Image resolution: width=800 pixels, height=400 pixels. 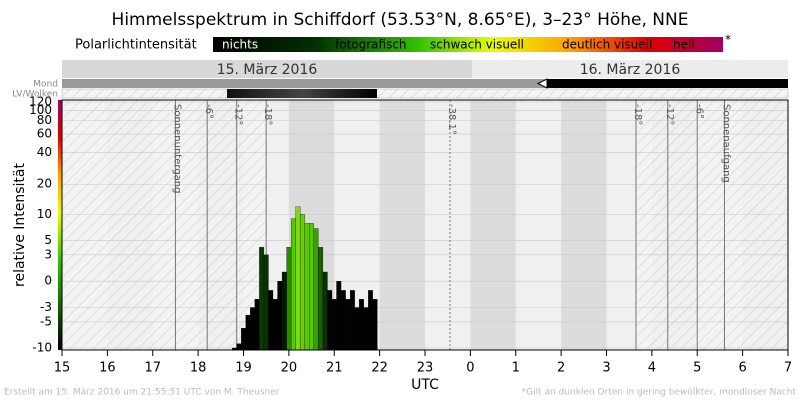 What do you see at coordinates (728, 40) in the screenshot?
I see `legend-note: *` at bounding box center [728, 40].